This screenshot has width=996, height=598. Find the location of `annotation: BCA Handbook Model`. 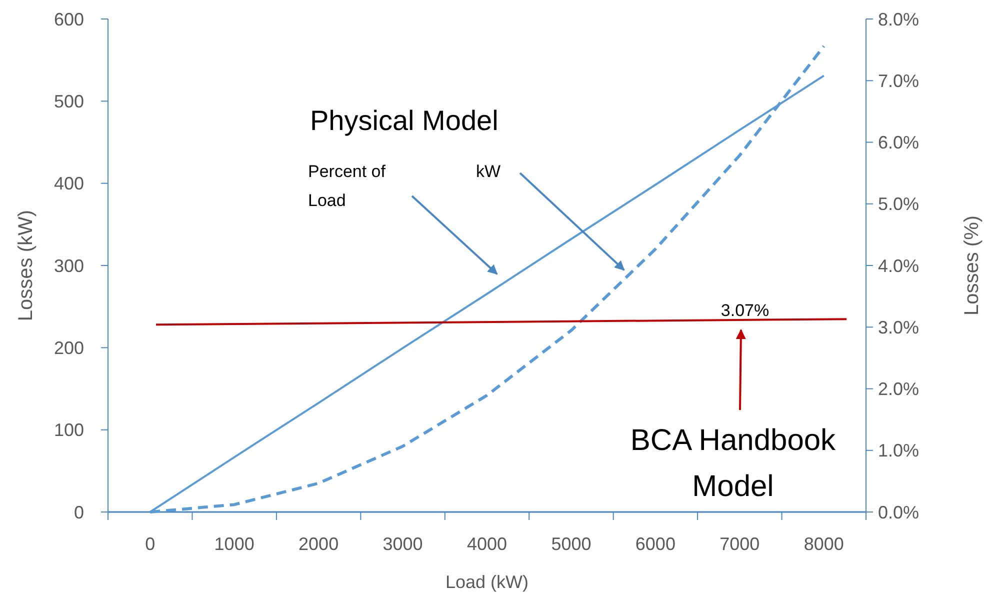

annotation: BCA Handbook Model is located at coordinates (733, 463).